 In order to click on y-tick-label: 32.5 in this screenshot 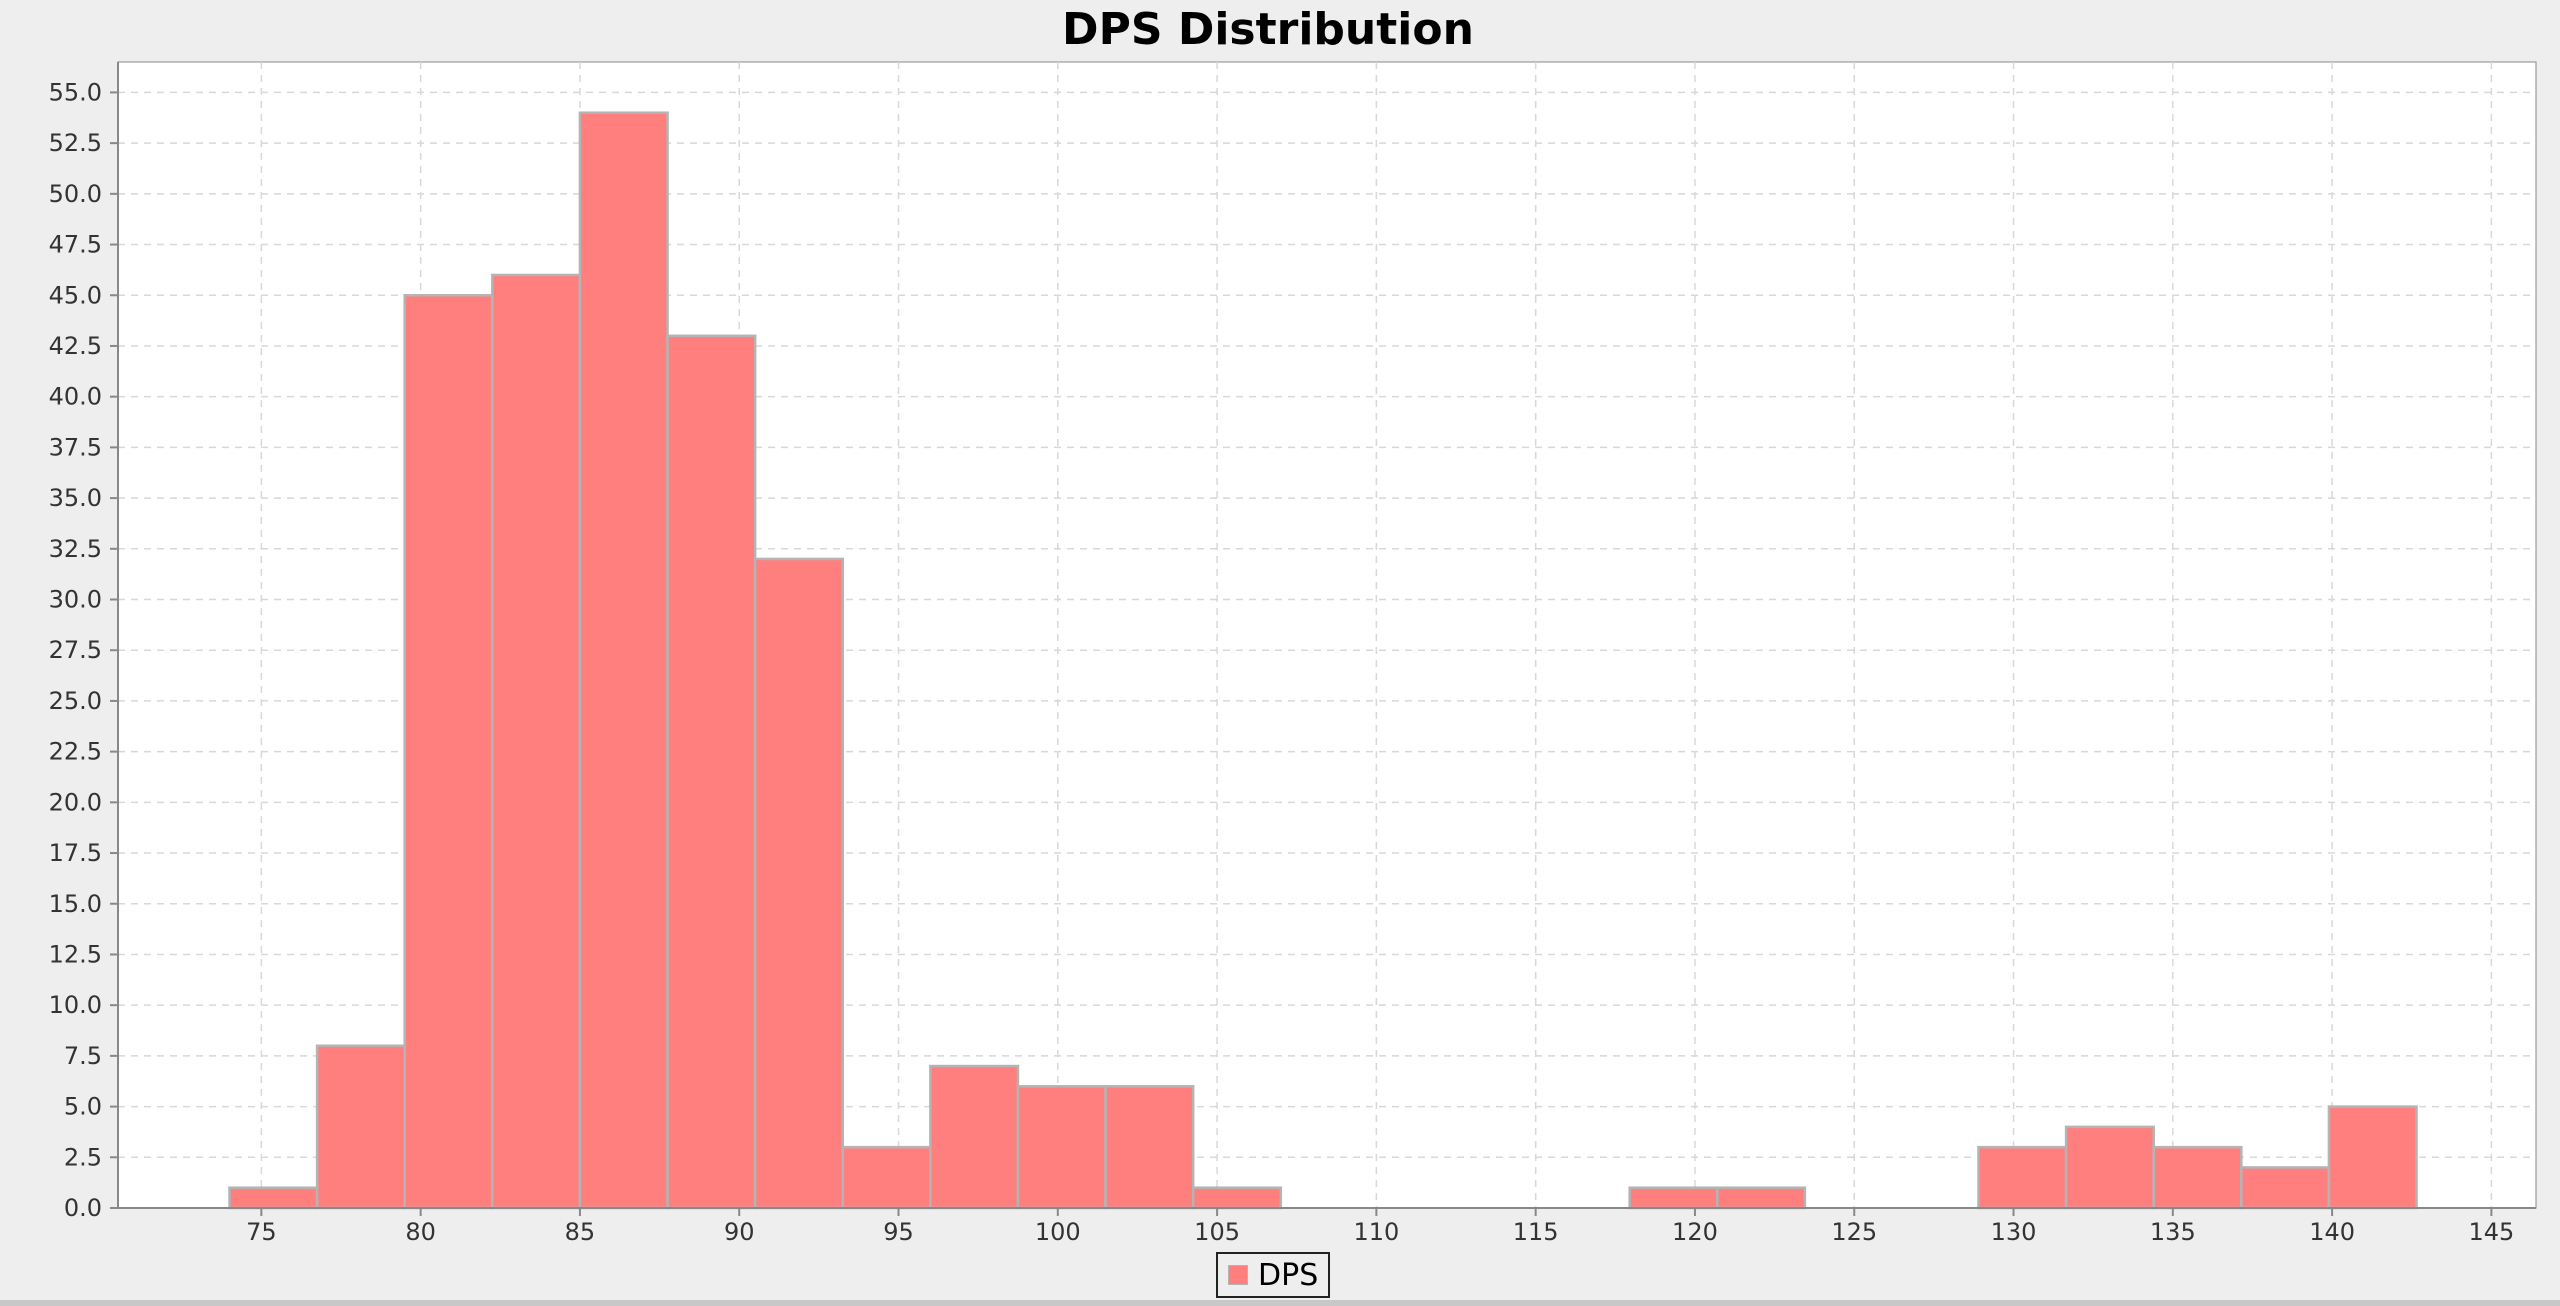, I will do `click(75, 549)`.